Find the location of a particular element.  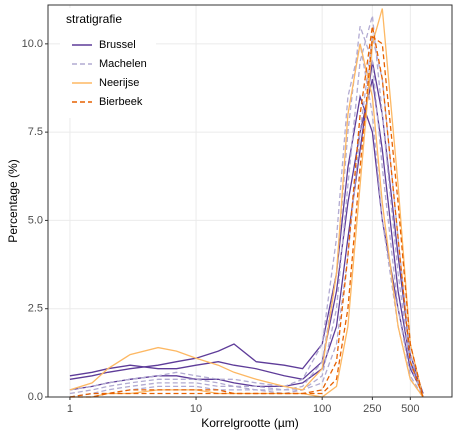

legend-label: Neerijse is located at coordinates (119, 83).